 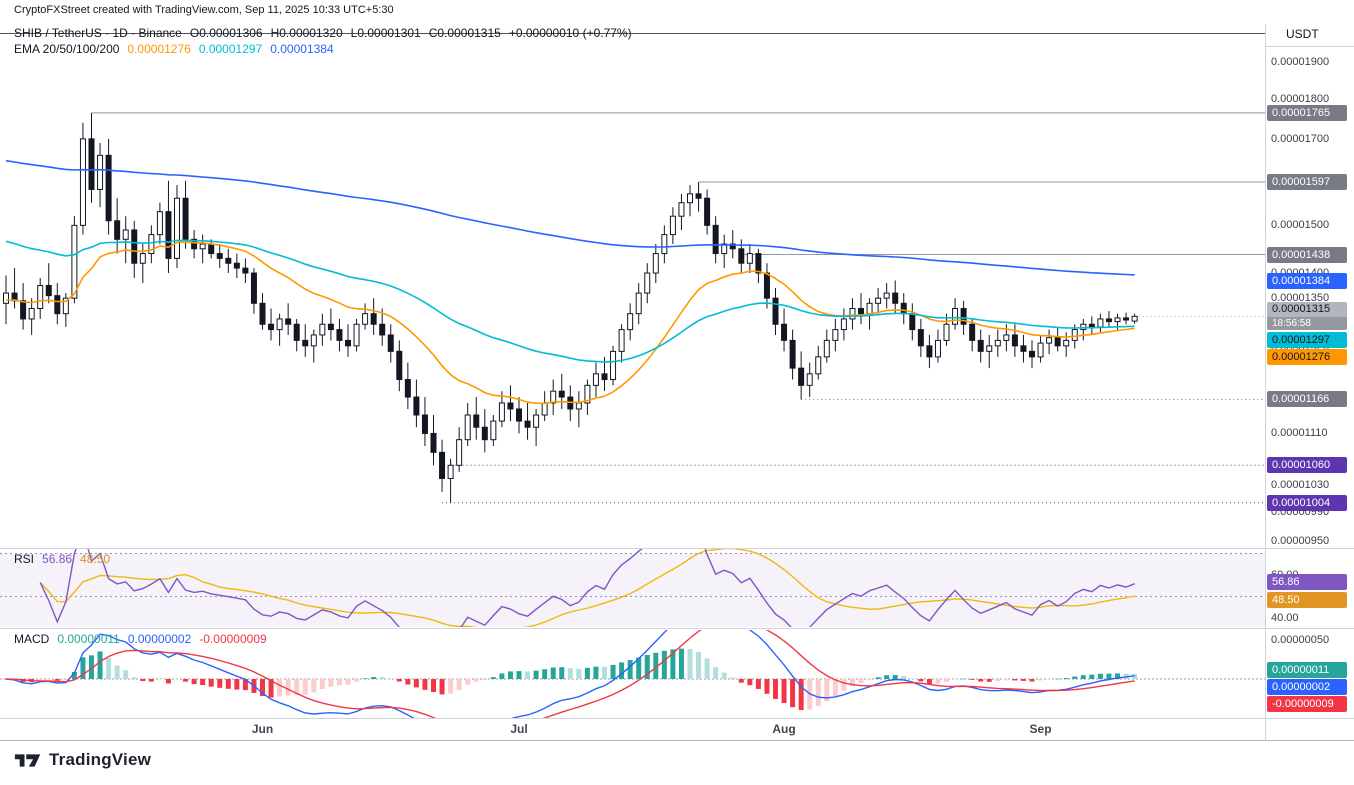 I want to click on macd-hist-value: 0.00000011, so click(x=88, y=639).